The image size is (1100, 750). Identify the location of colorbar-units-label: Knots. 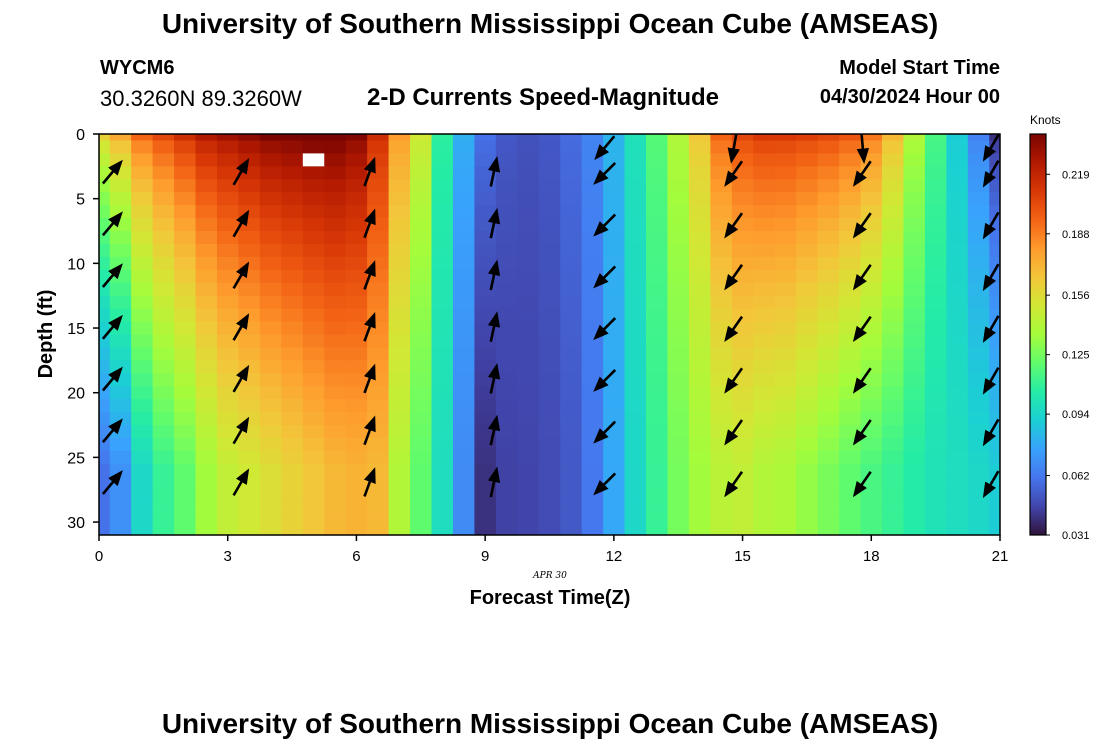
(1045, 120).